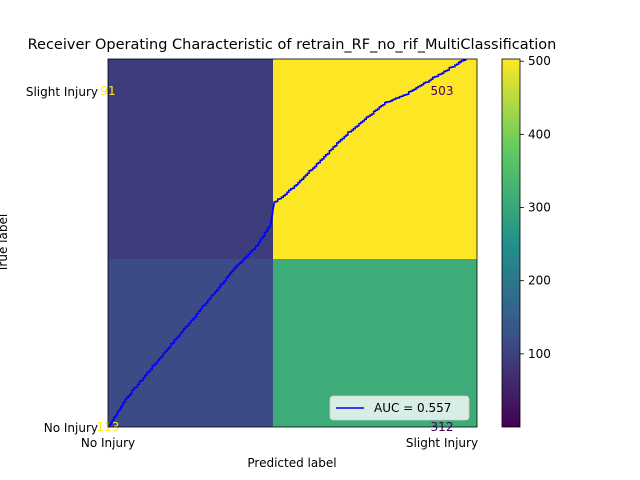 This screenshot has height=480, width=640. I want to click on colorbar-tick-label: 400, so click(539, 134).